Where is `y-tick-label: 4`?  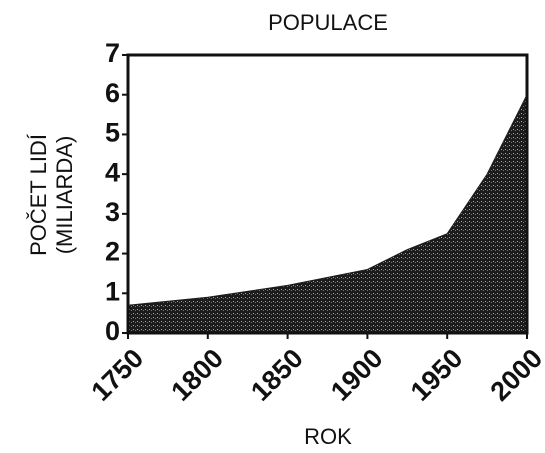 y-tick-label: 4 is located at coordinates (112, 172).